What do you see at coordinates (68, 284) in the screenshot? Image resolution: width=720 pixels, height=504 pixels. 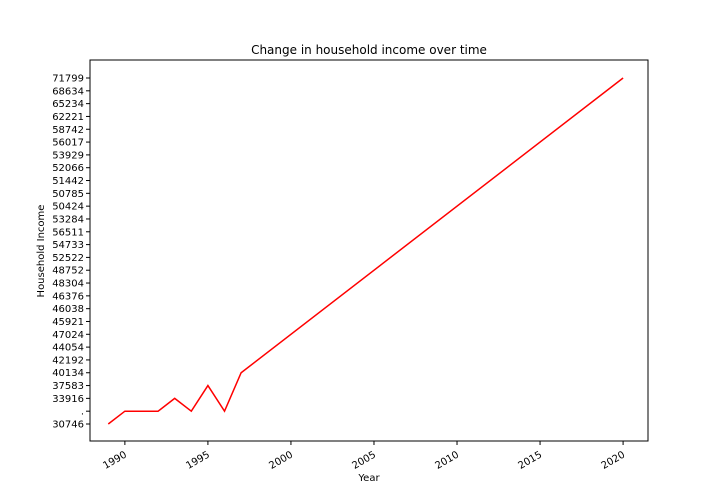 I see `y-tick-label: 48304` at bounding box center [68, 284].